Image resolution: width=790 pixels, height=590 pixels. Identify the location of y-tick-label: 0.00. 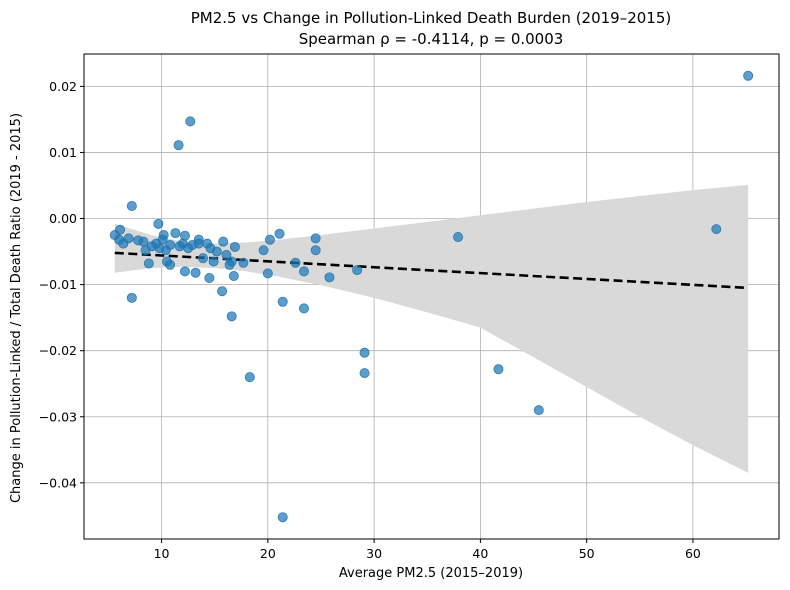
(63, 218).